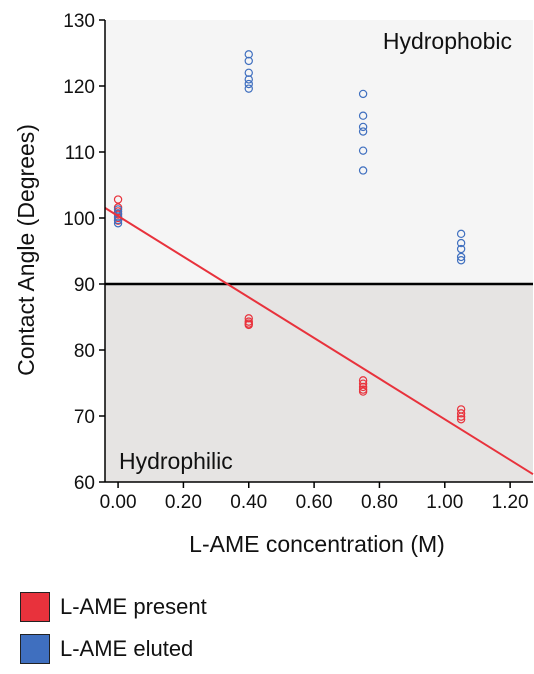  What do you see at coordinates (79, 219) in the screenshot?
I see `y-tick-label-4: 100` at bounding box center [79, 219].